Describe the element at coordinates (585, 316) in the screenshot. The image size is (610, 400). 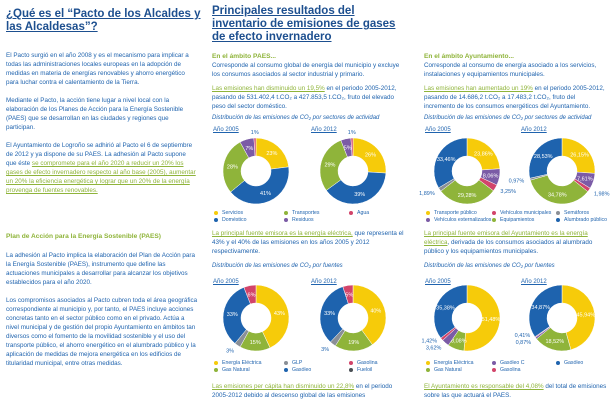
I see `pie-data-label: 45,94%` at that location.